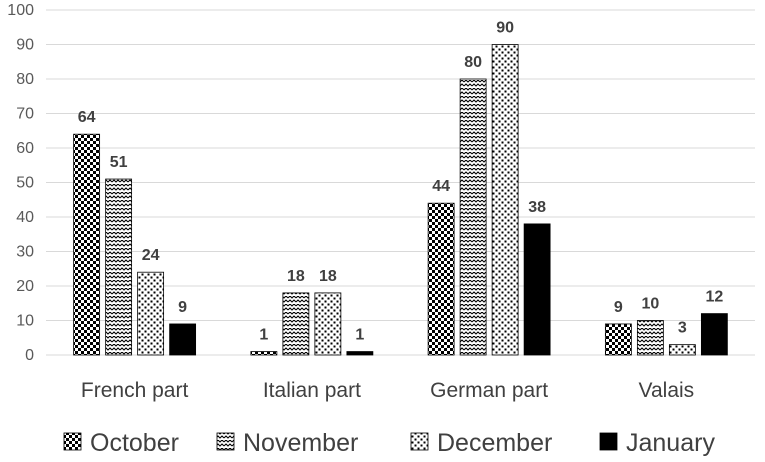  Describe the element at coordinates (618, 339) in the screenshot. I see `bar-october-valais` at that location.